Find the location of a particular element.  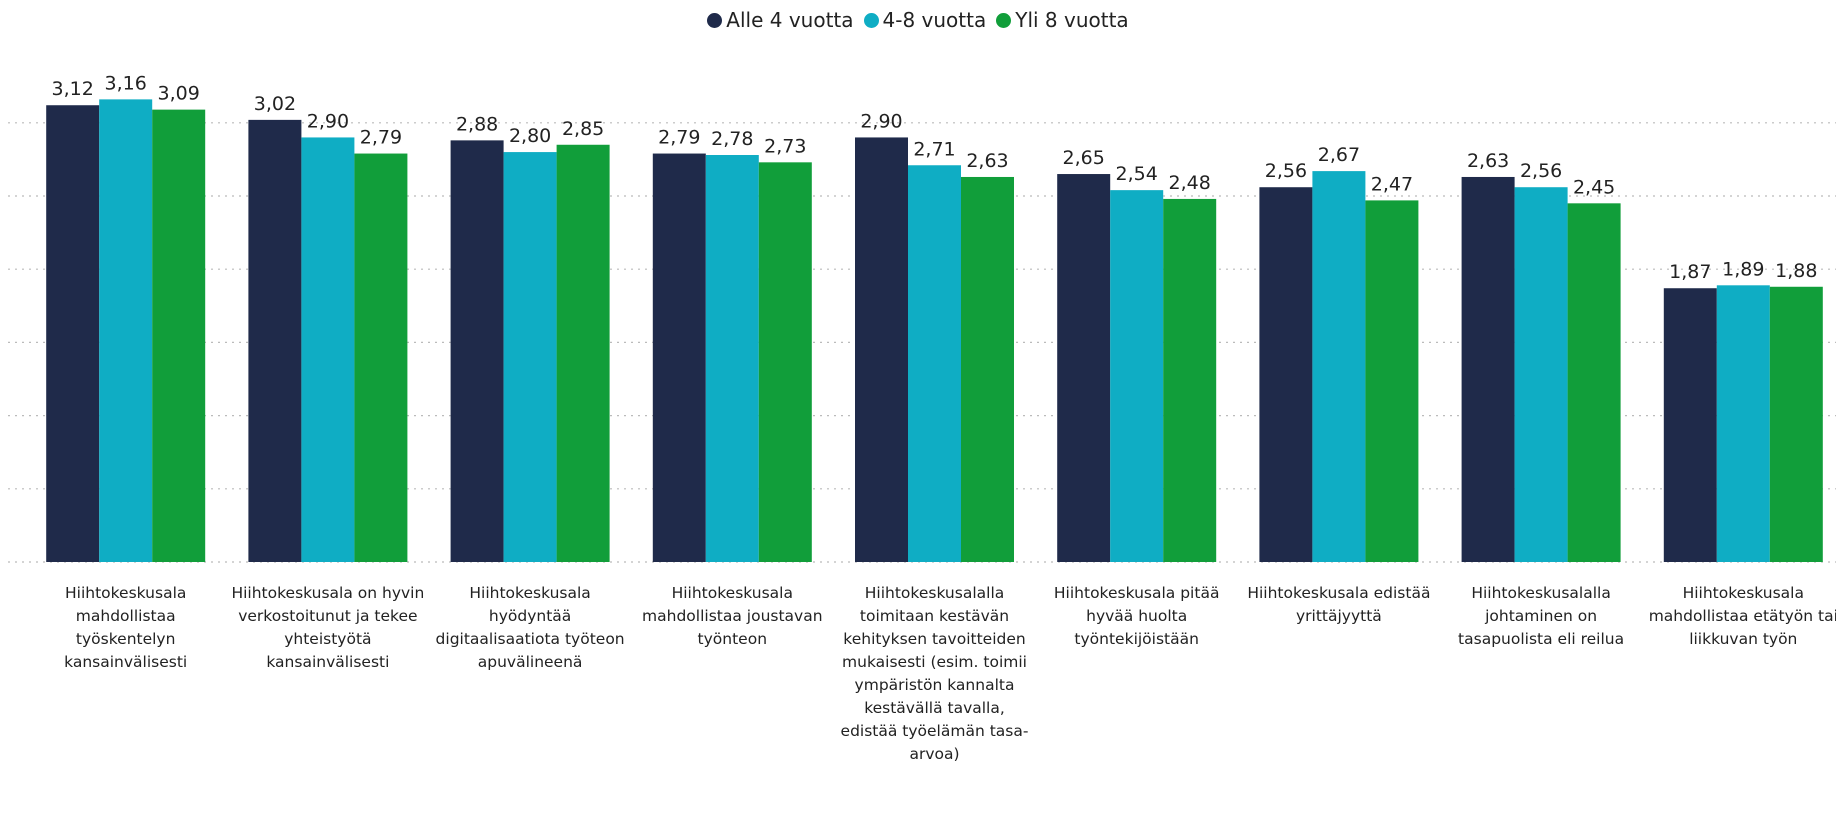

x-tick-label: Hiihtokeskusala edistää yrittäjyyttä is located at coordinates (1339, 604).